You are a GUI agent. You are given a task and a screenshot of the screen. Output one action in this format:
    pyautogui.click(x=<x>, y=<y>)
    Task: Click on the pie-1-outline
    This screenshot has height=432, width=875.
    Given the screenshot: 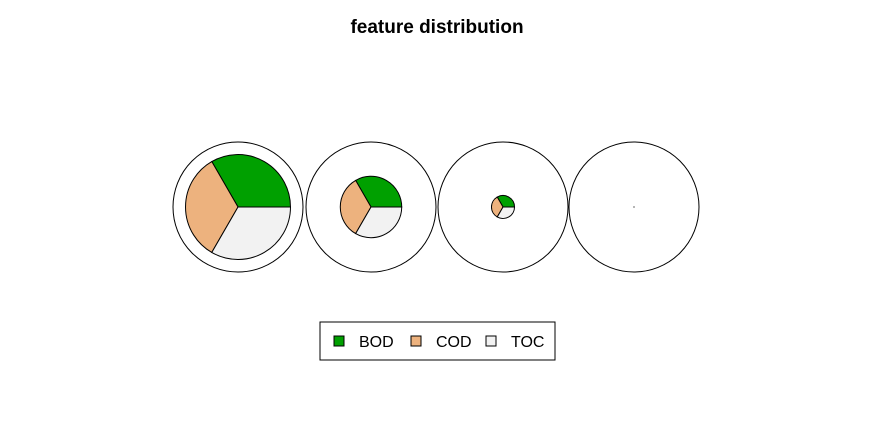 What is the action you would take?
    pyautogui.click(x=238, y=207)
    